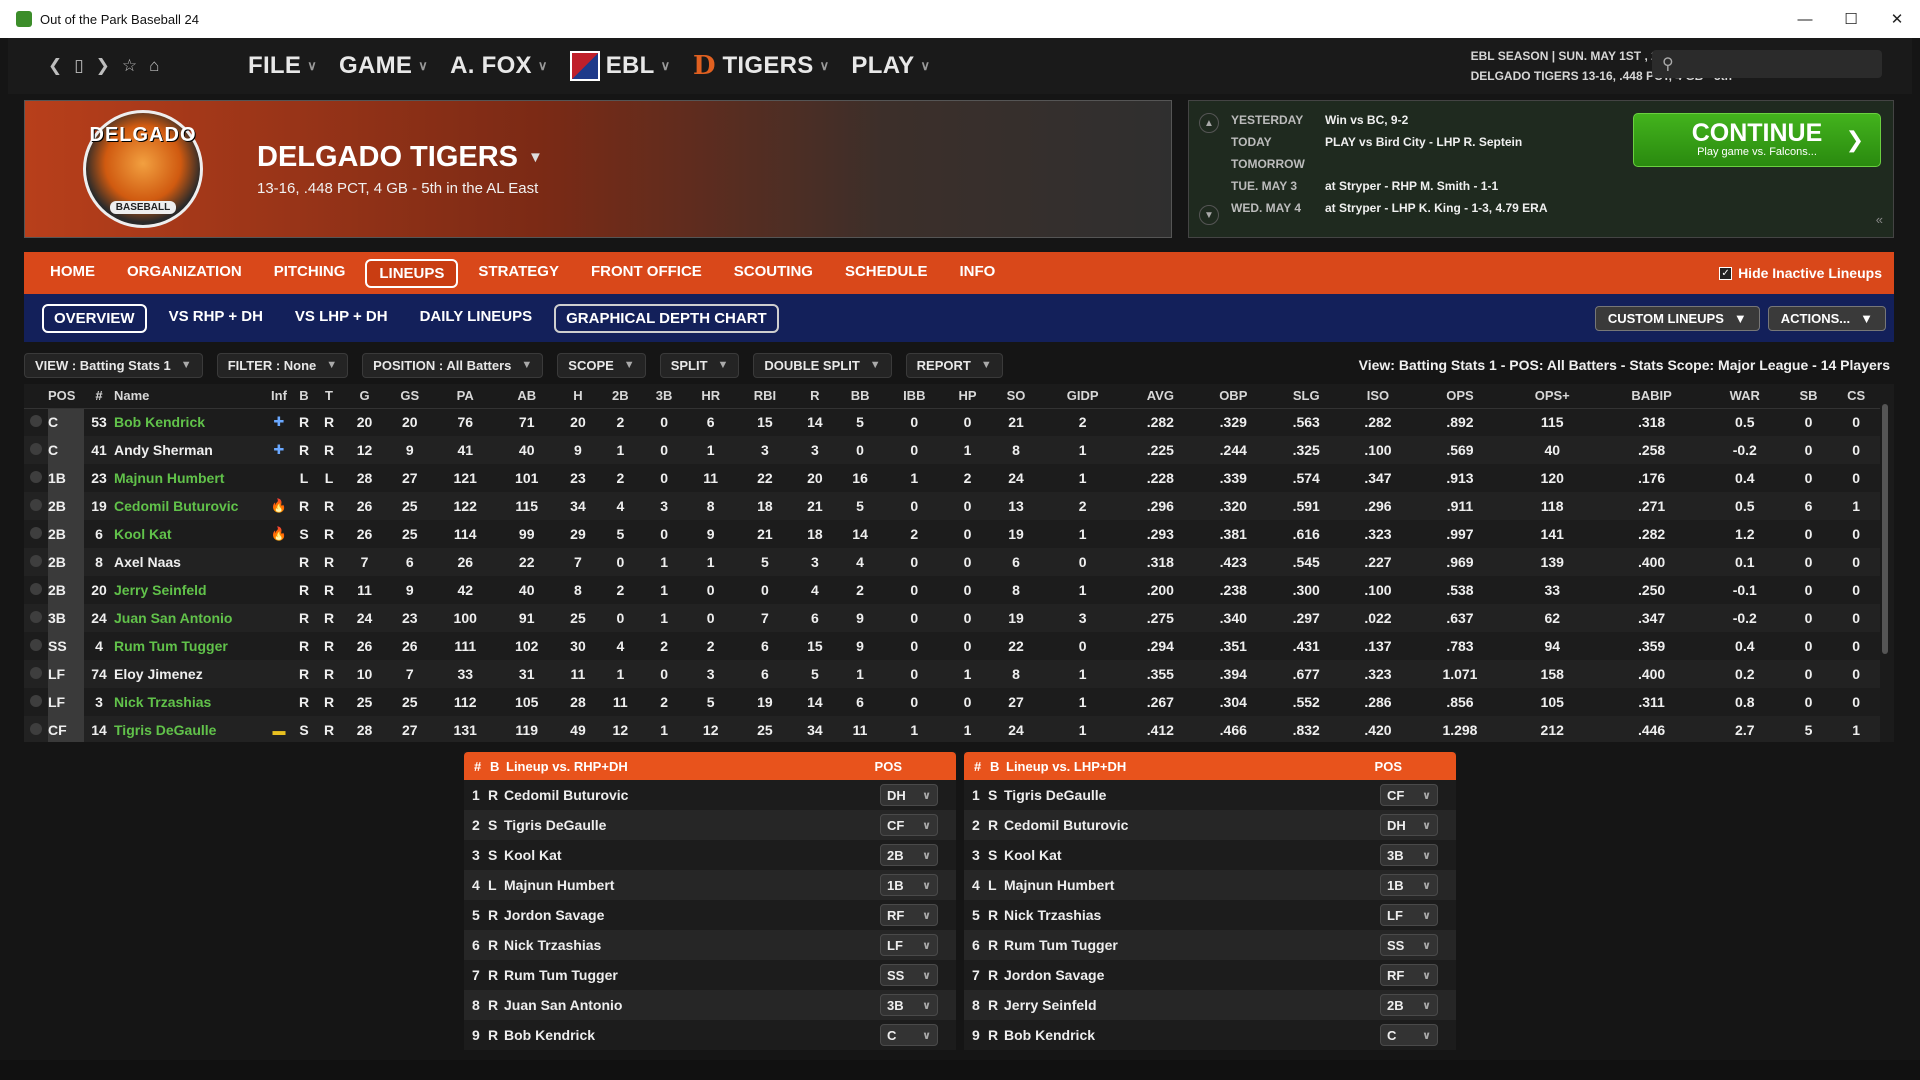  Describe the element at coordinates (1082, 396) in the screenshot. I see `column-header-gidp: GIDP` at that location.